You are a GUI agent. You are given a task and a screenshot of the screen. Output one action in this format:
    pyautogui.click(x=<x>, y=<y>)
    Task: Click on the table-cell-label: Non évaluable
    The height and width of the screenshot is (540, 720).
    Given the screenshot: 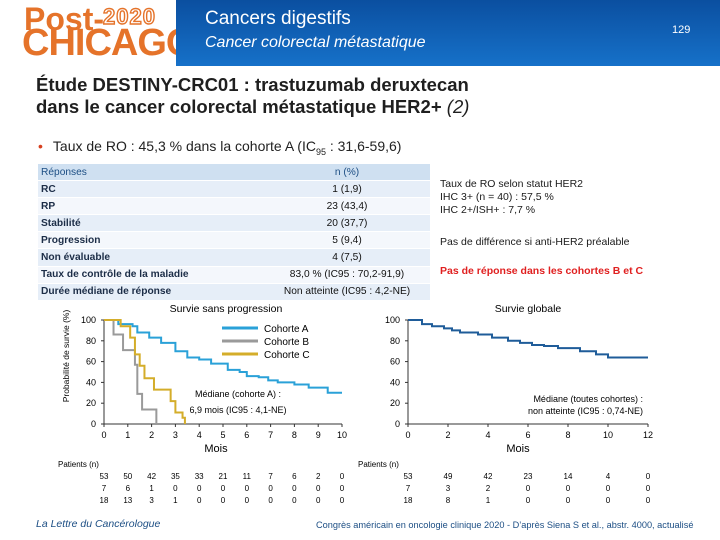 What is the action you would take?
    pyautogui.click(x=151, y=257)
    